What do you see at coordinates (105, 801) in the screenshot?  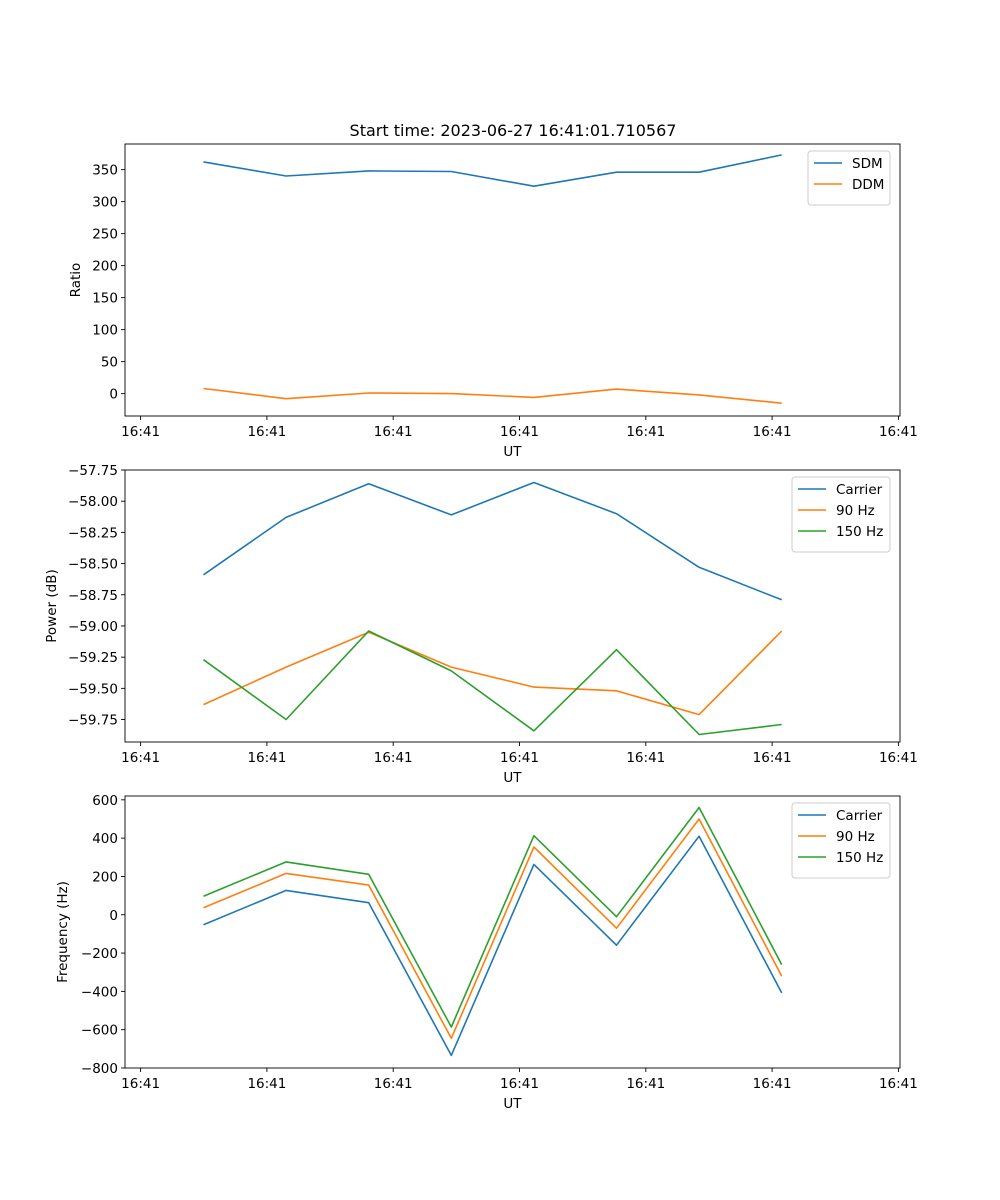 I see `y-tick-label: 600` at bounding box center [105, 801].